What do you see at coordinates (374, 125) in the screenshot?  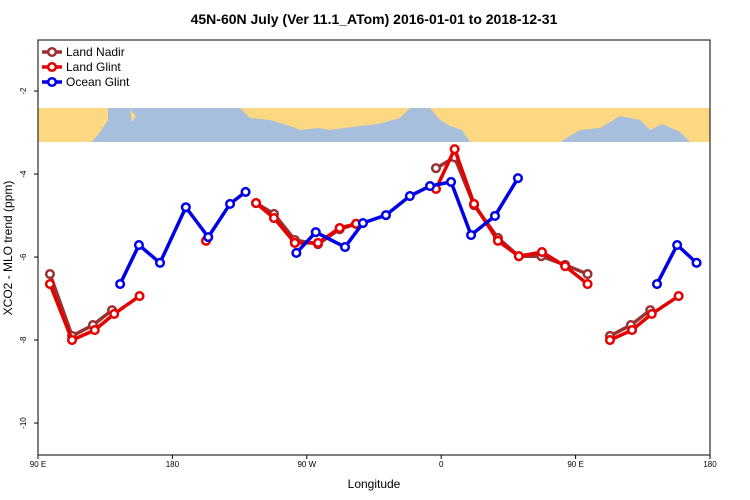 I see `map-strip` at bounding box center [374, 125].